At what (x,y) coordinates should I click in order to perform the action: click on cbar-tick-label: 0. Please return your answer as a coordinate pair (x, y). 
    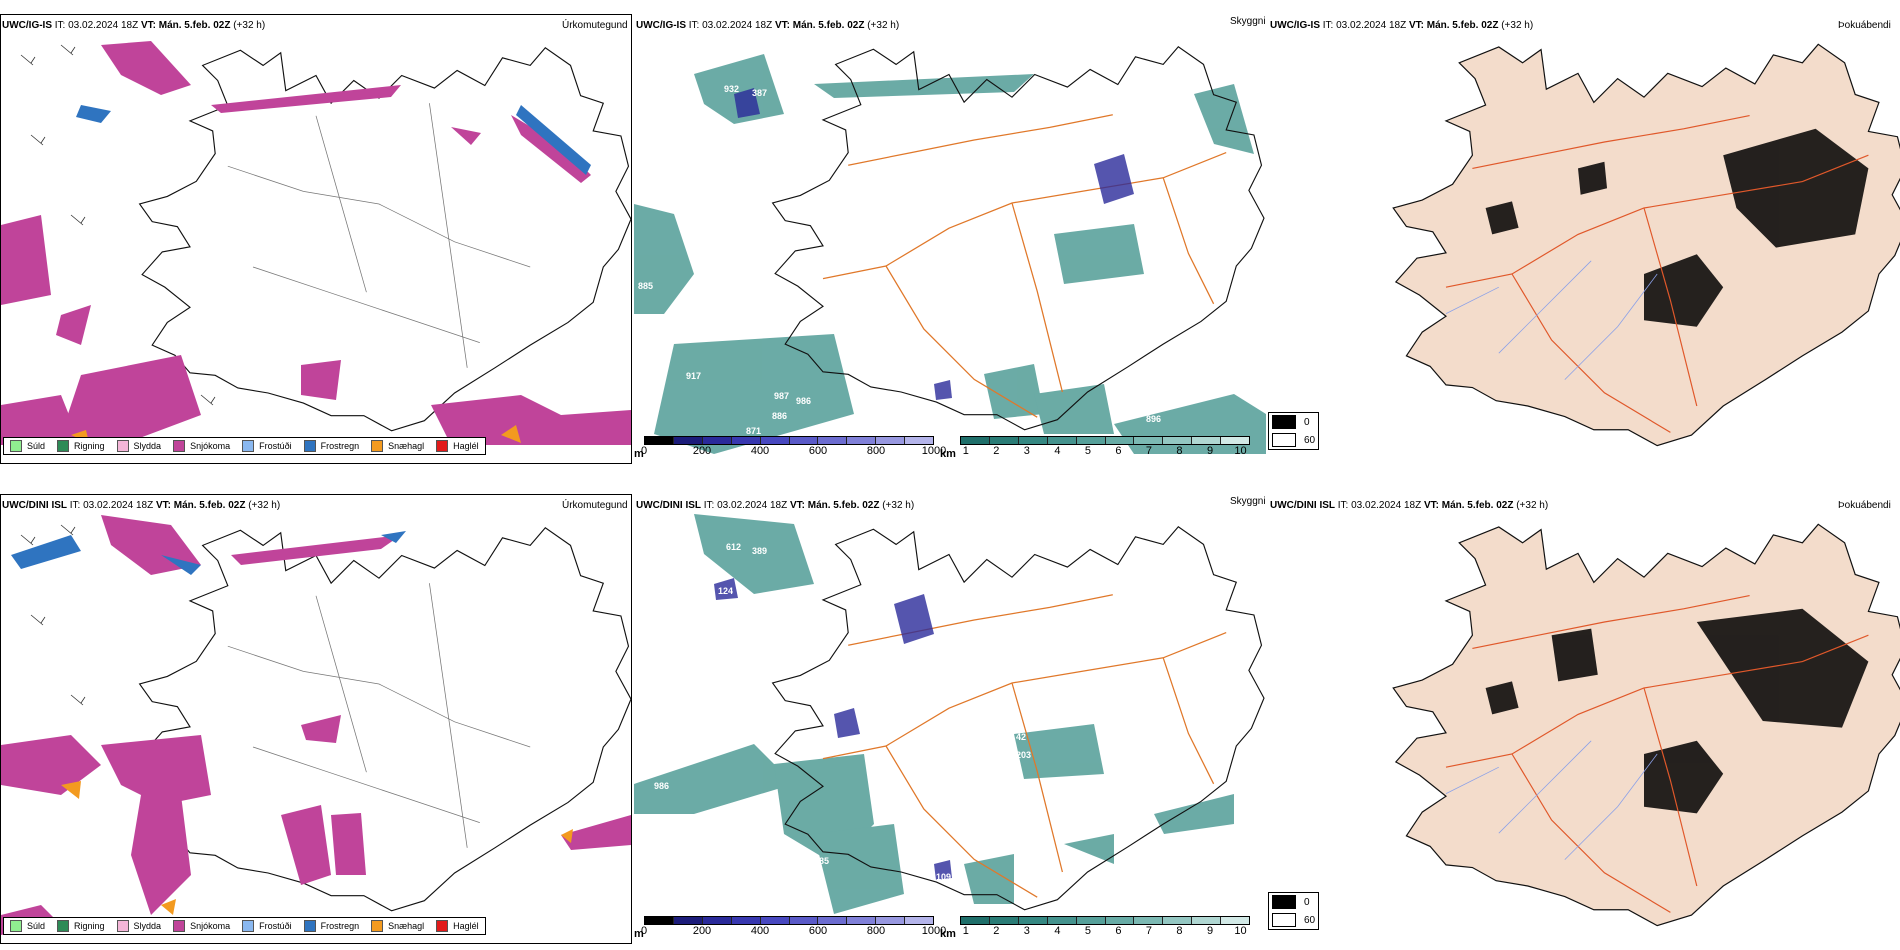
    Looking at the image, I should click on (644, 451).